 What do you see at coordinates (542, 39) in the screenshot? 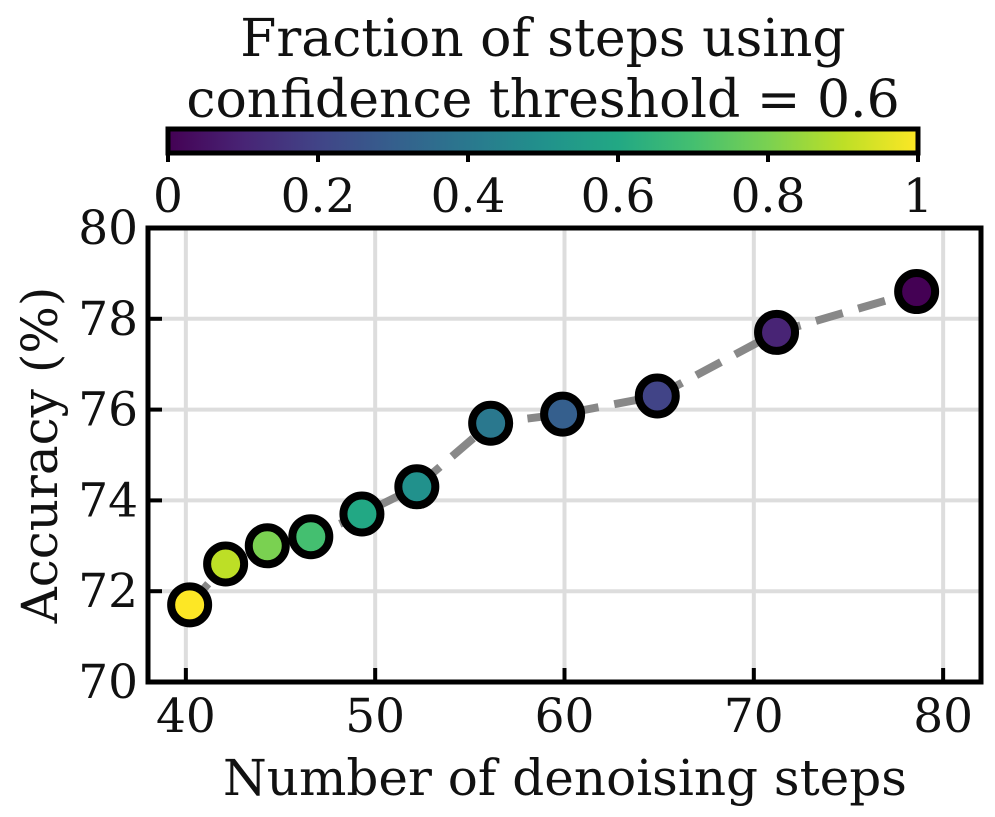
I see `colorbar-title-line-1: Fraction of steps using` at bounding box center [542, 39].